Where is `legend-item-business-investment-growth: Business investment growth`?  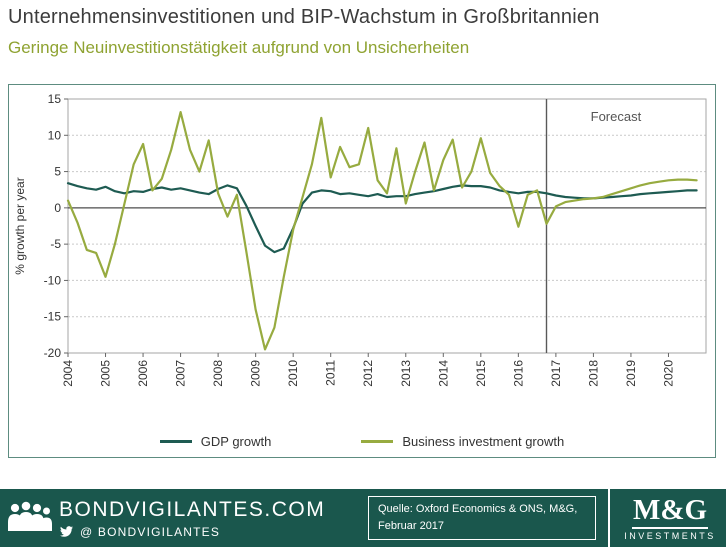 legend-item-business-investment-growth: Business investment growth is located at coordinates (462, 441).